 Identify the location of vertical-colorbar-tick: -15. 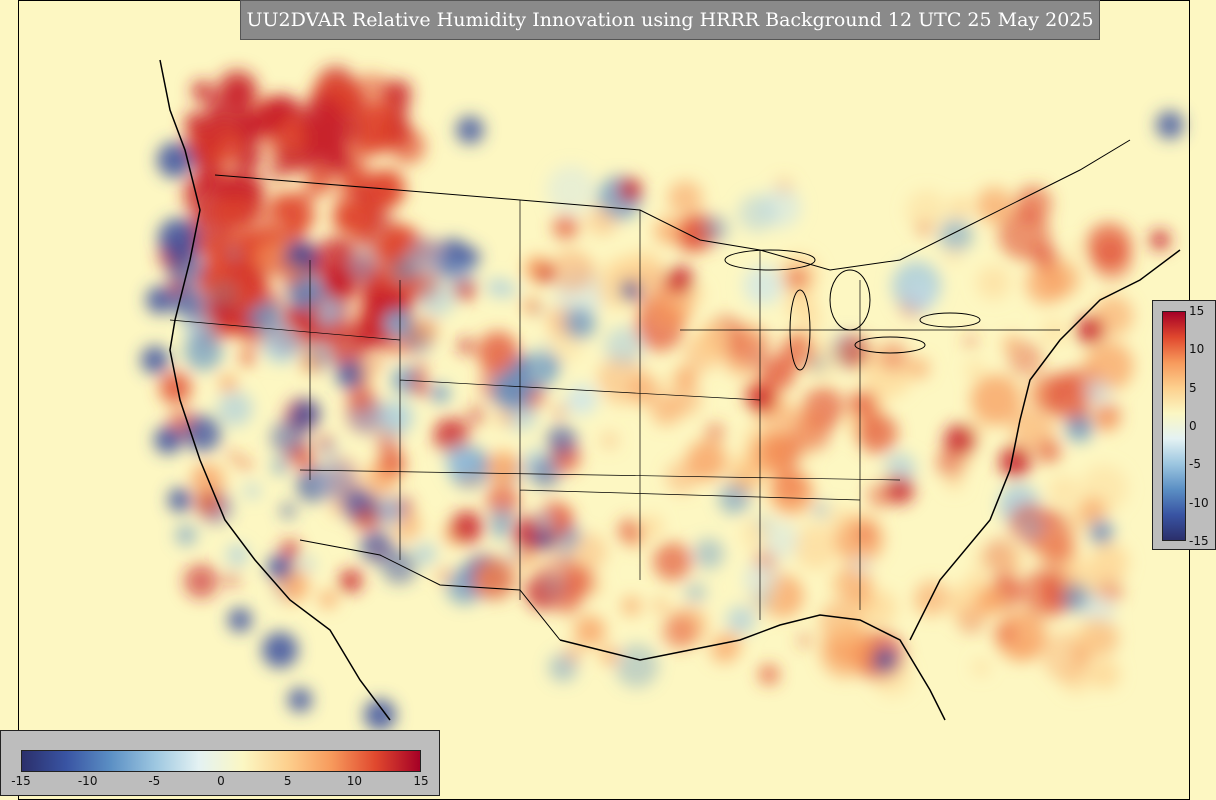
(1199, 541).